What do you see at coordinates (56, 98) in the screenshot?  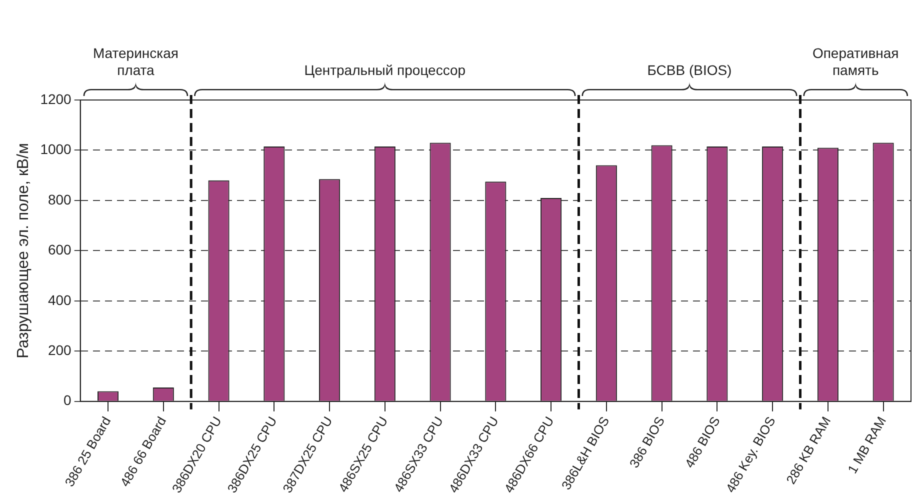 I see `y-tick-label: 1200` at bounding box center [56, 98].